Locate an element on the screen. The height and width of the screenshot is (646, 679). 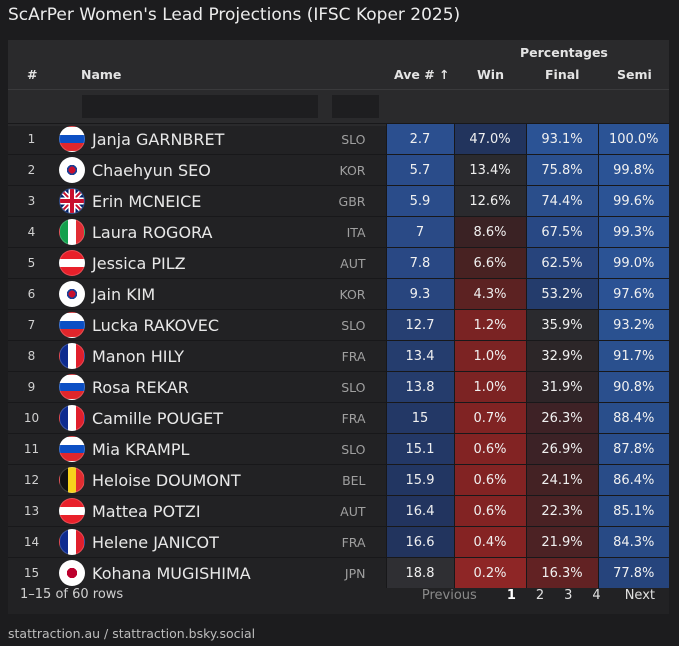
pagination: Previous 1 2 3 4 Next is located at coordinates (540, 595).